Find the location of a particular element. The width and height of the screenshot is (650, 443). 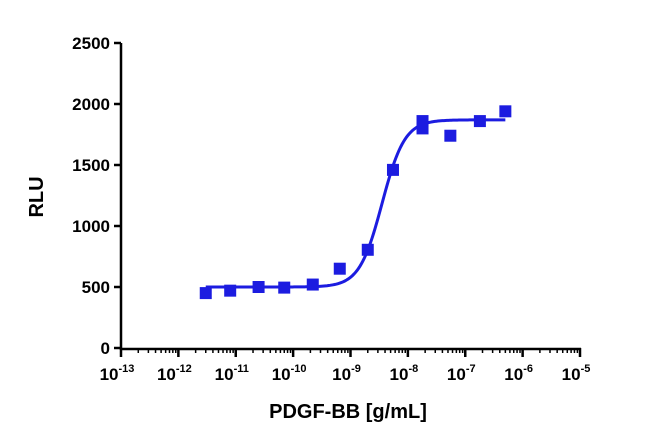

x-tick-label: 10⁻¹⁰ is located at coordinates (289, 373).